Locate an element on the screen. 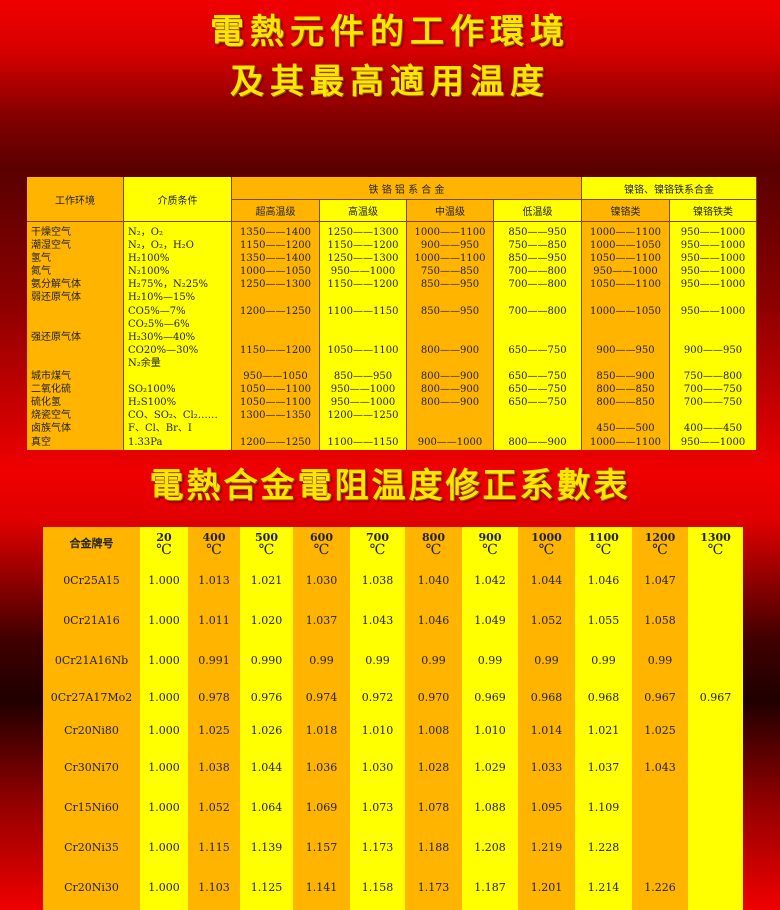 The width and height of the screenshot is (780, 910). table1-cell: H₂S100% is located at coordinates (152, 403).